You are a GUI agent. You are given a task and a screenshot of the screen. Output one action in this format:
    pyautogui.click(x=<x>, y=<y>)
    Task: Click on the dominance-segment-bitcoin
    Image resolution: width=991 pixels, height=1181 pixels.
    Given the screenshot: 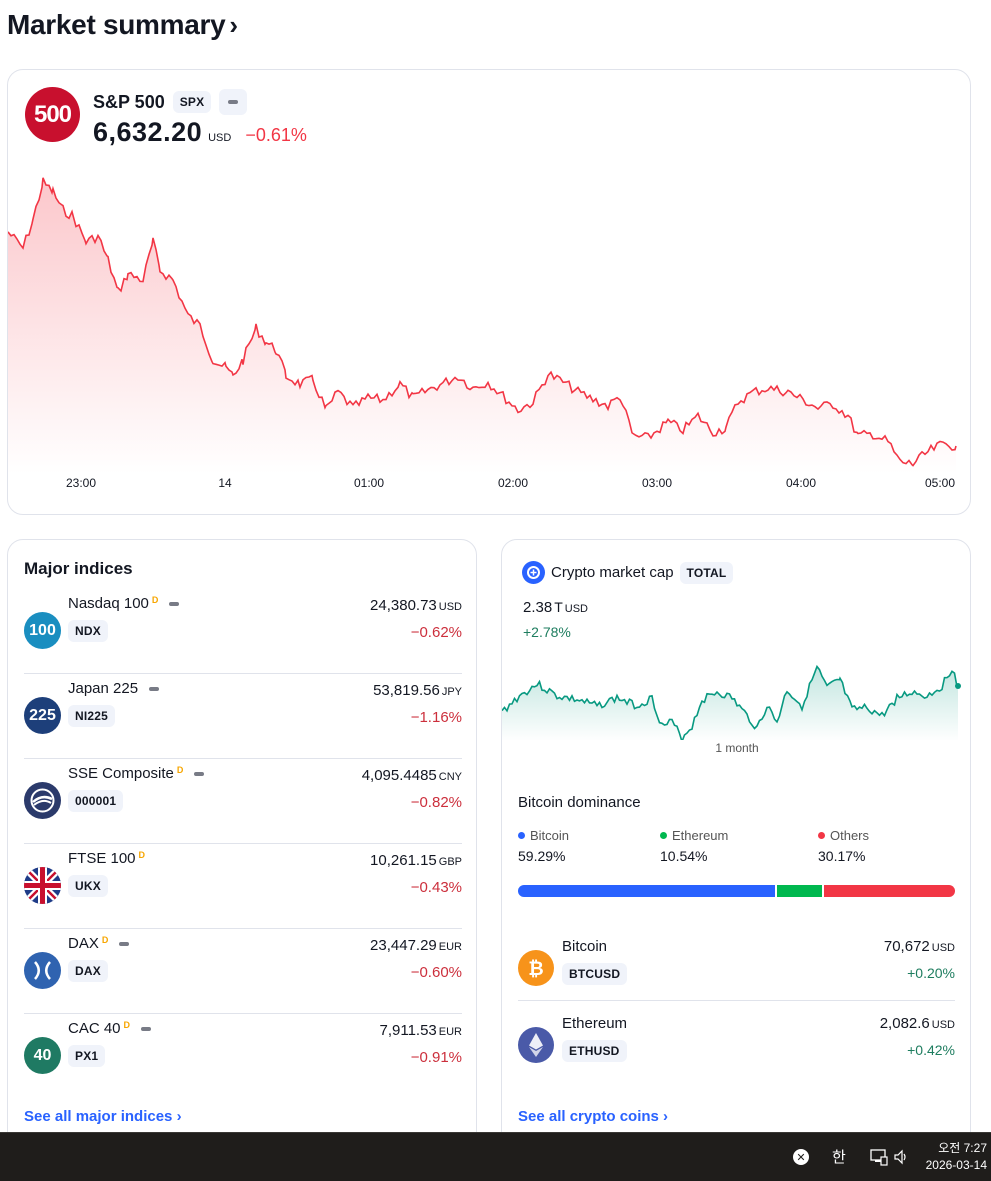 What is the action you would take?
    pyautogui.click(x=646, y=891)
    